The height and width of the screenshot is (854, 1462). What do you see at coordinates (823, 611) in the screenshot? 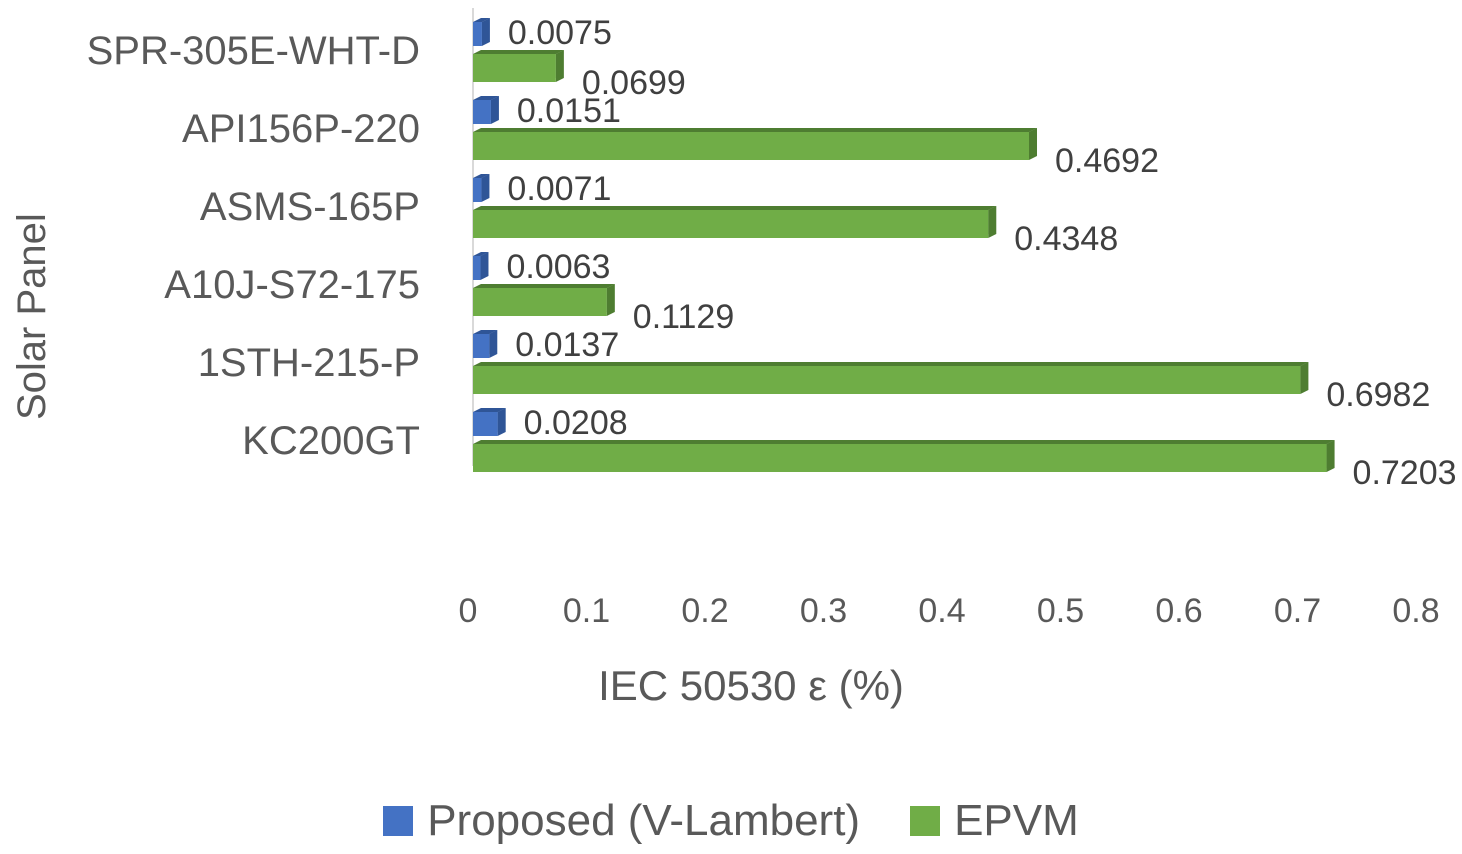
I see `x-tick-label: 0.3` at bounding box center [823, 611].